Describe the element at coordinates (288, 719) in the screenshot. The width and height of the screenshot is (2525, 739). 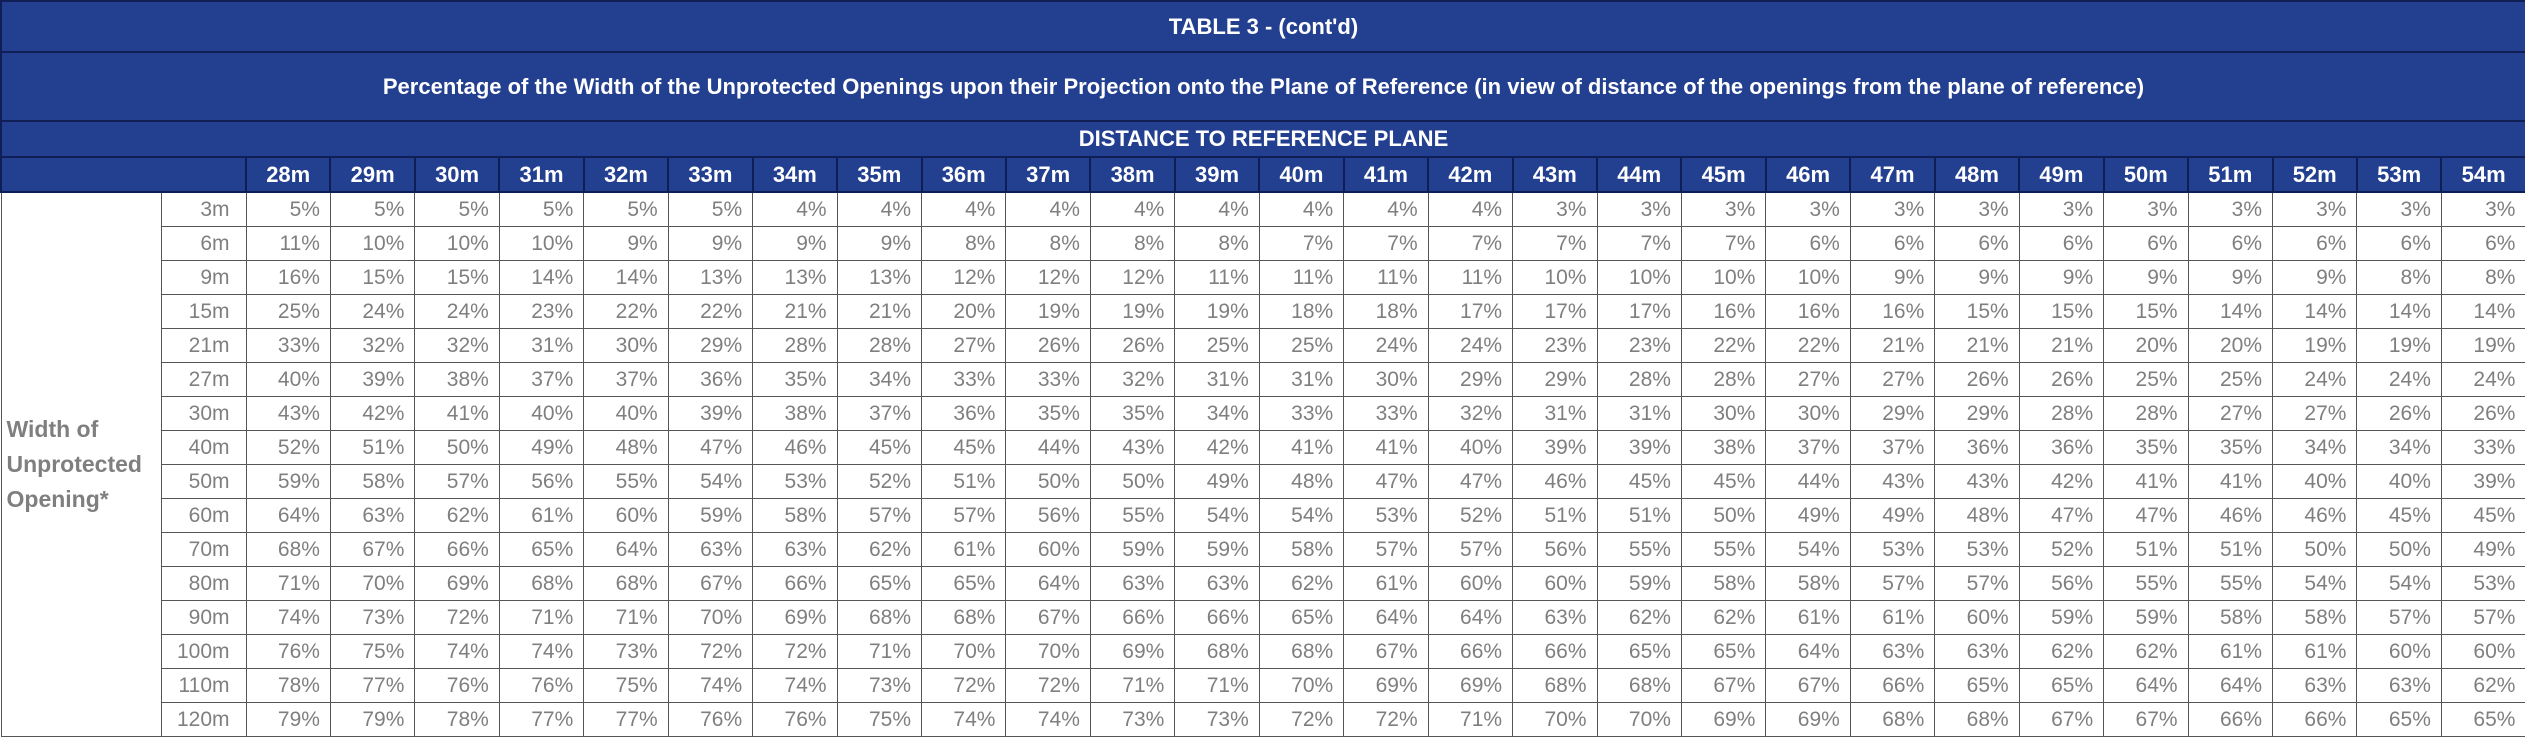
I see `table-cell: 79%` at that location.